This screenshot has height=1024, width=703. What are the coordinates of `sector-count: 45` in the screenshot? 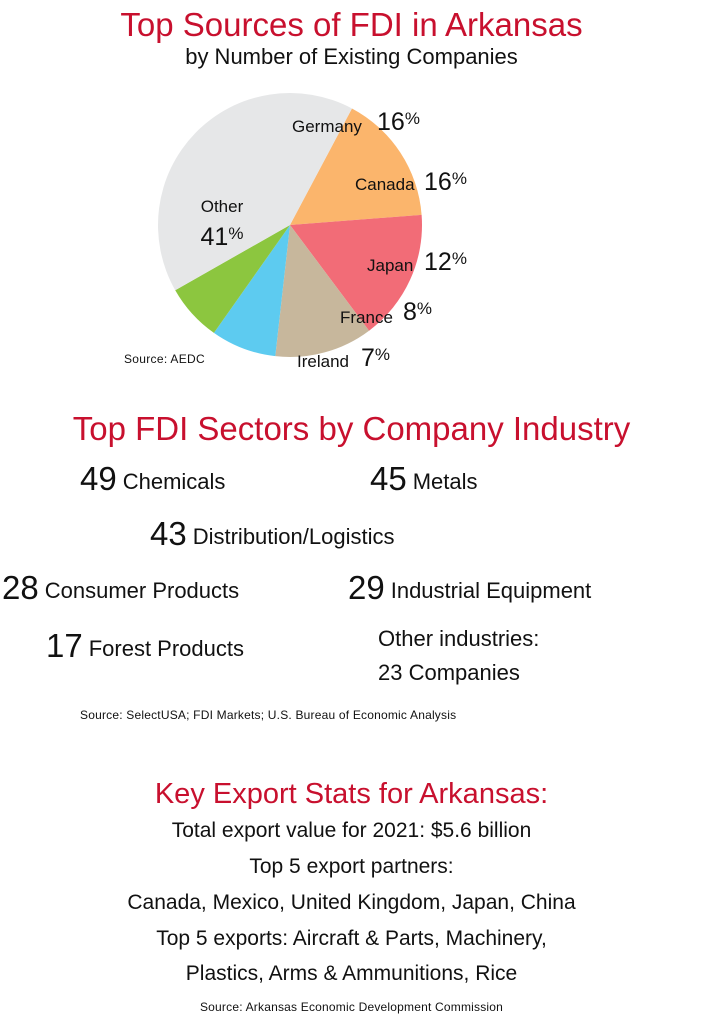 It's located at (388, 478).